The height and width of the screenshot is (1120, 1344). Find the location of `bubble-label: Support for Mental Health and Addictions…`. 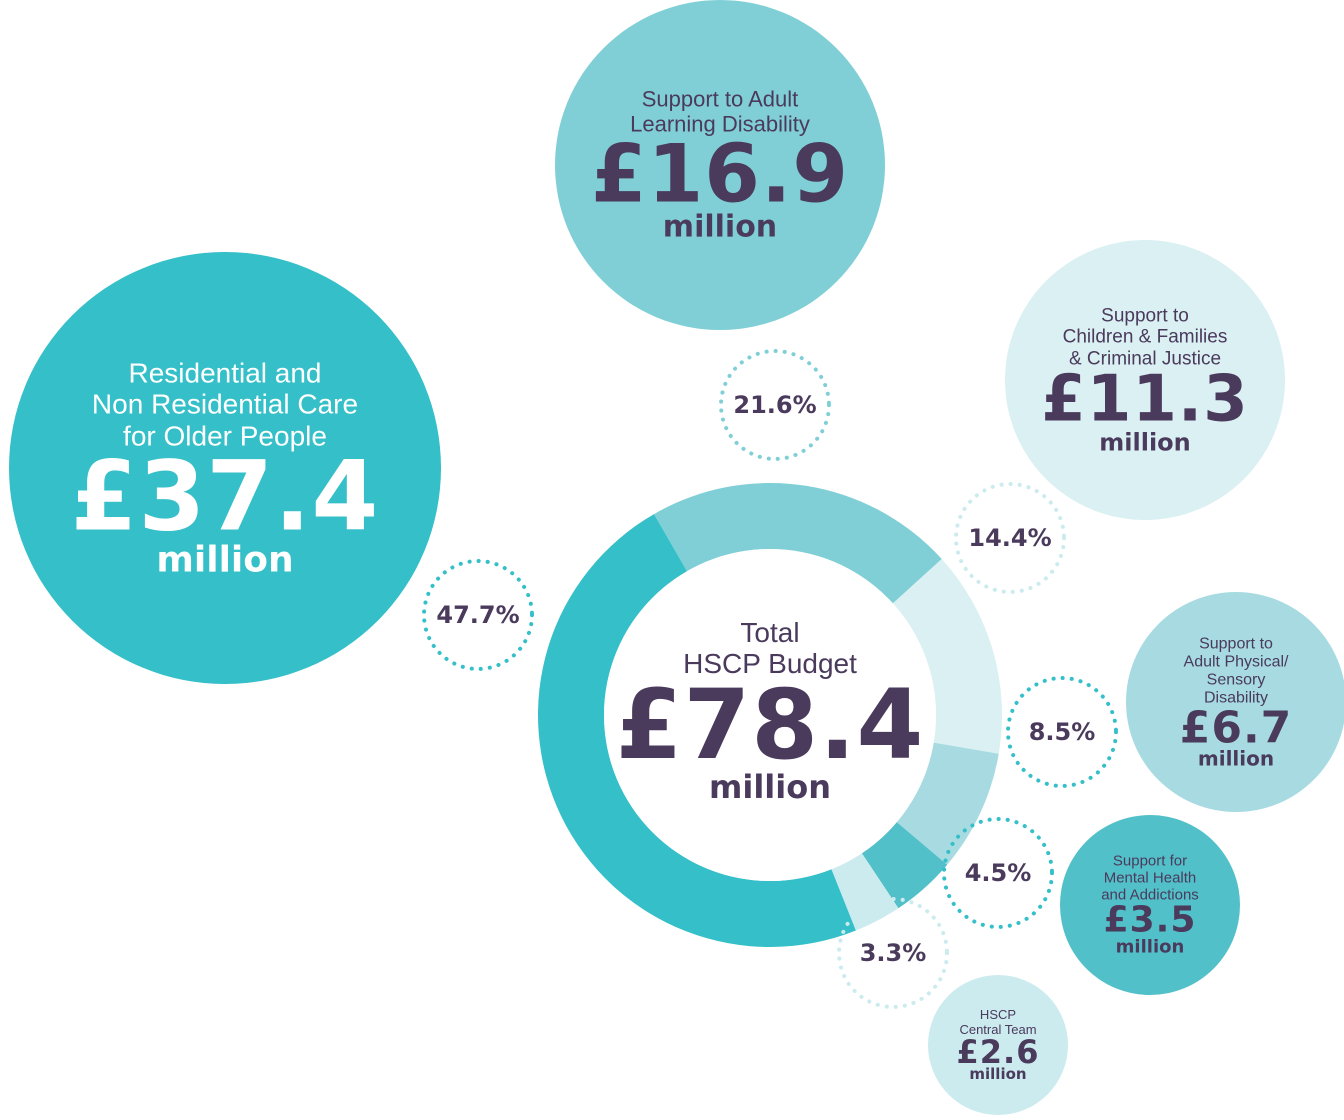

bubble-label: Support for Mental Health and Addictions… is located at coordinates (1150, 905).